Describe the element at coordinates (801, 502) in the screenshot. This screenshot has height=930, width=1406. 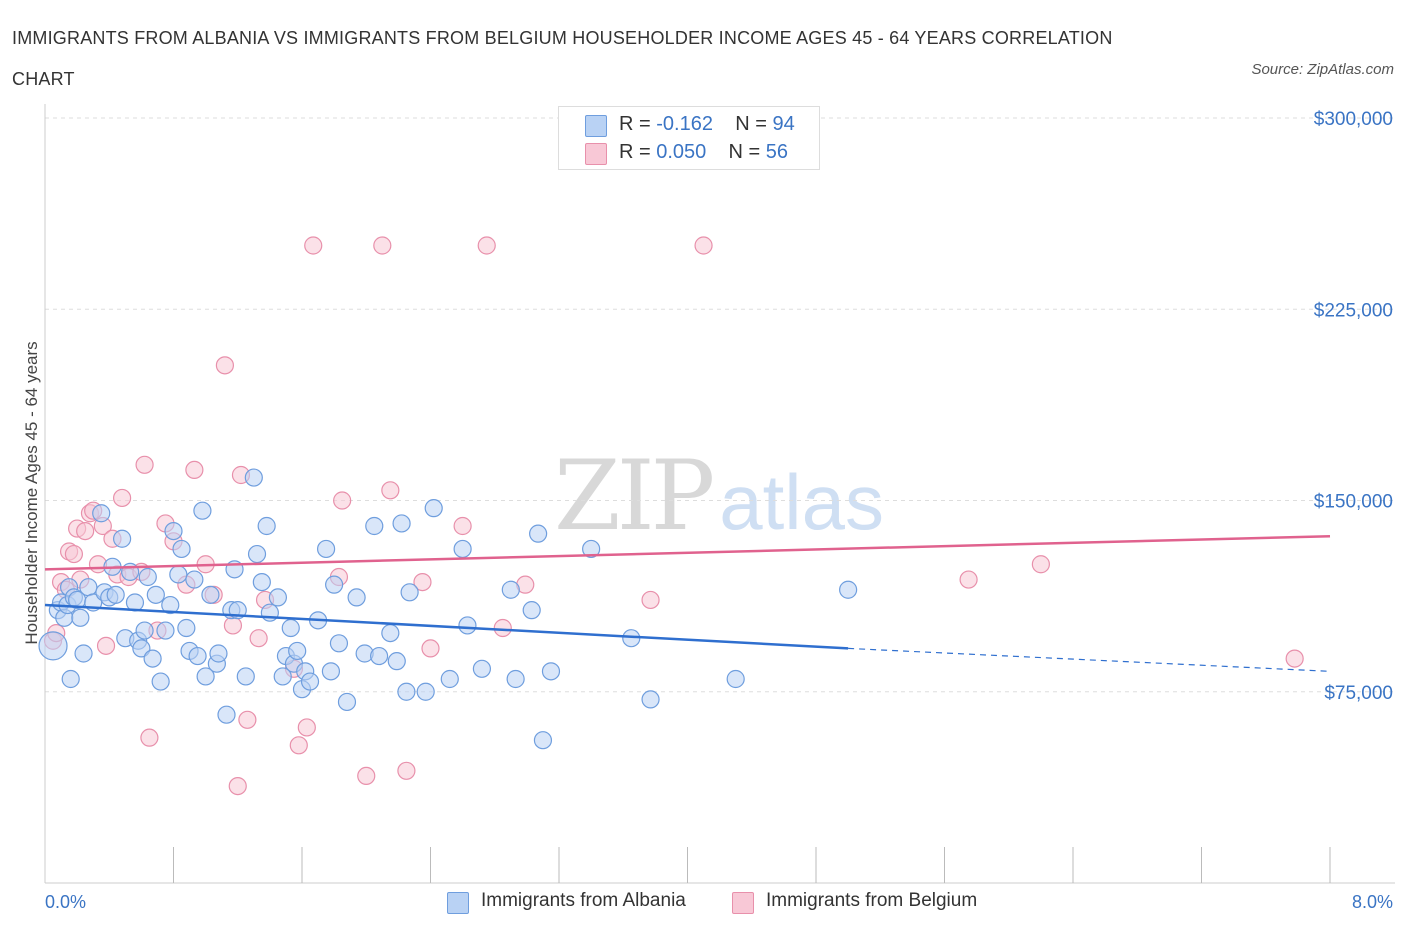
I see `watermark-atlas: atlas` at that location.